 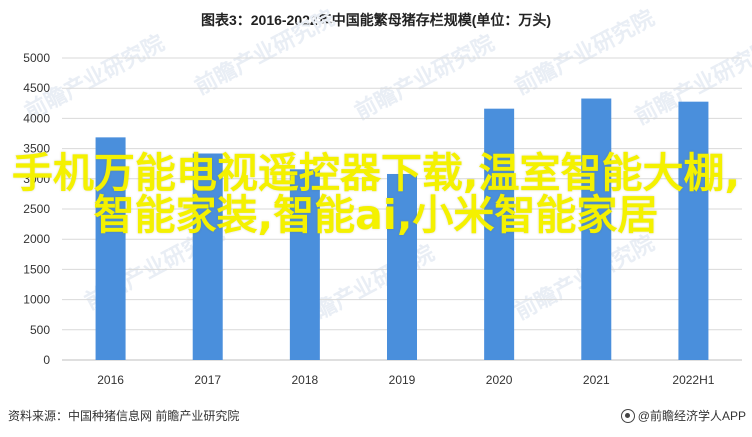 What do you see at coordinates (596, 380) in the screenshot?
I see `x-tick-label: 2021` at bounding box center [596, 380].